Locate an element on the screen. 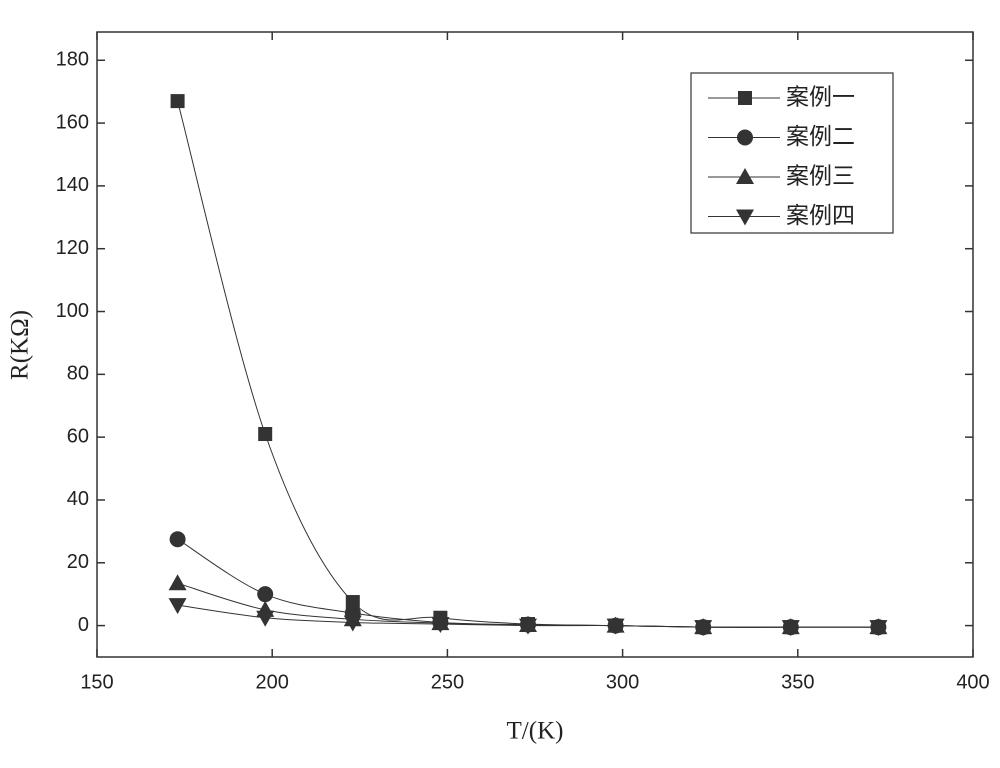 The image size is (1000, 768). y-tick-label: 0 is located at coordinates (83, 625).